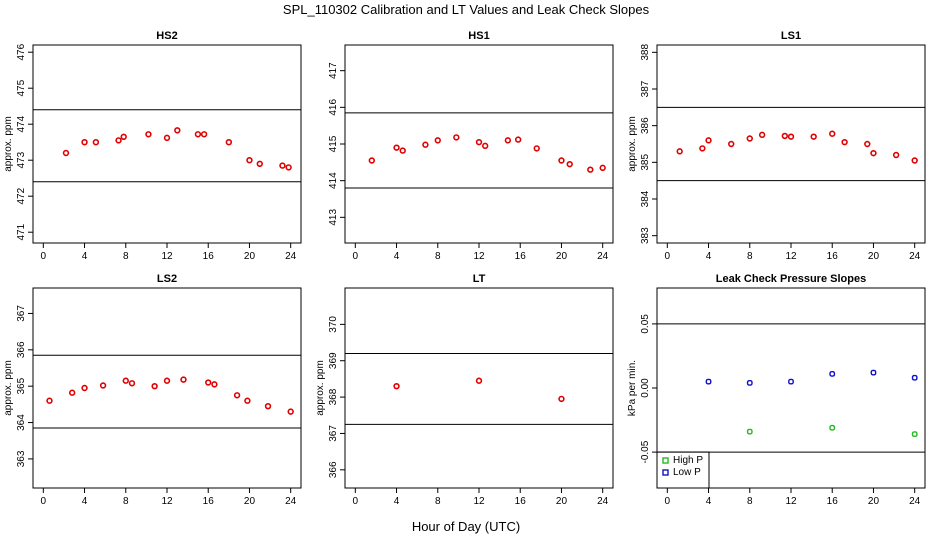 This screenshot has width=936, height=545. Describe the element at coordinates (645, 198) in the screenshot. I see `y-tick-label: 384` at that location.